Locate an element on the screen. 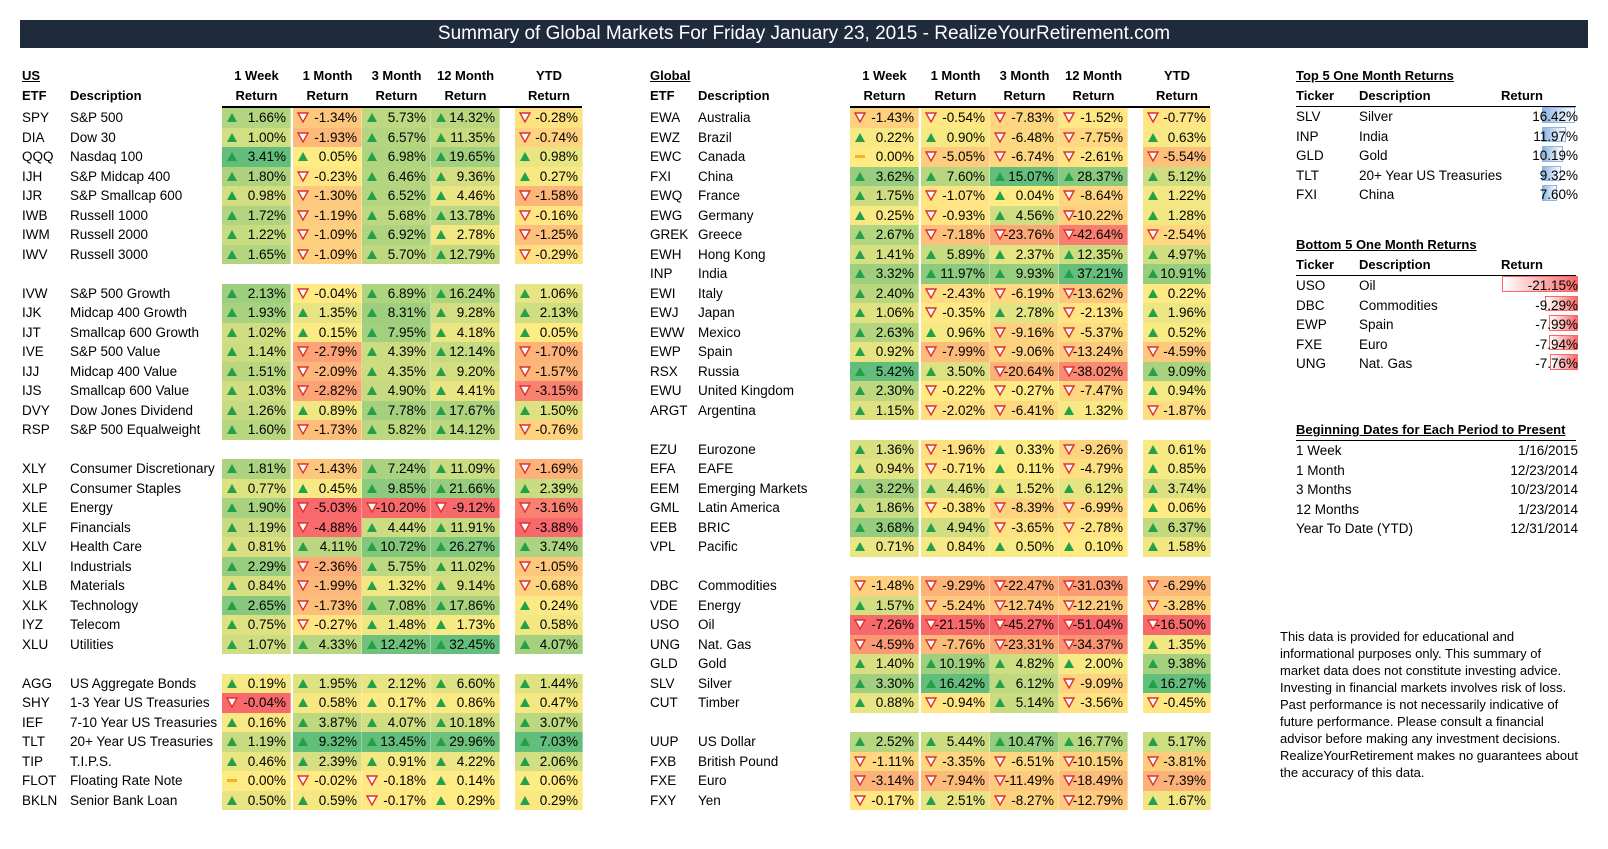  table-row: FXY Yen -0.17% 2.51% -8.27% -12.79% 1.67% is located at coordinates (935, 800).